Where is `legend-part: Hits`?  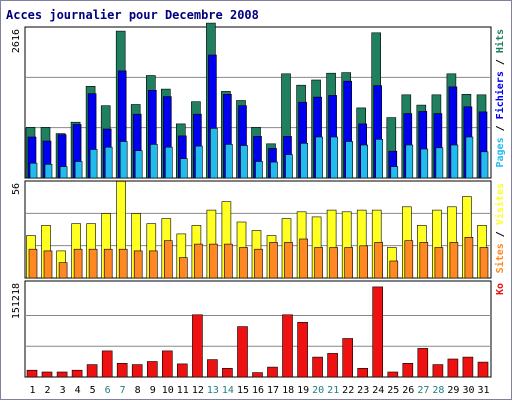
legend-part: Hits is located at coordinates (500, 41).